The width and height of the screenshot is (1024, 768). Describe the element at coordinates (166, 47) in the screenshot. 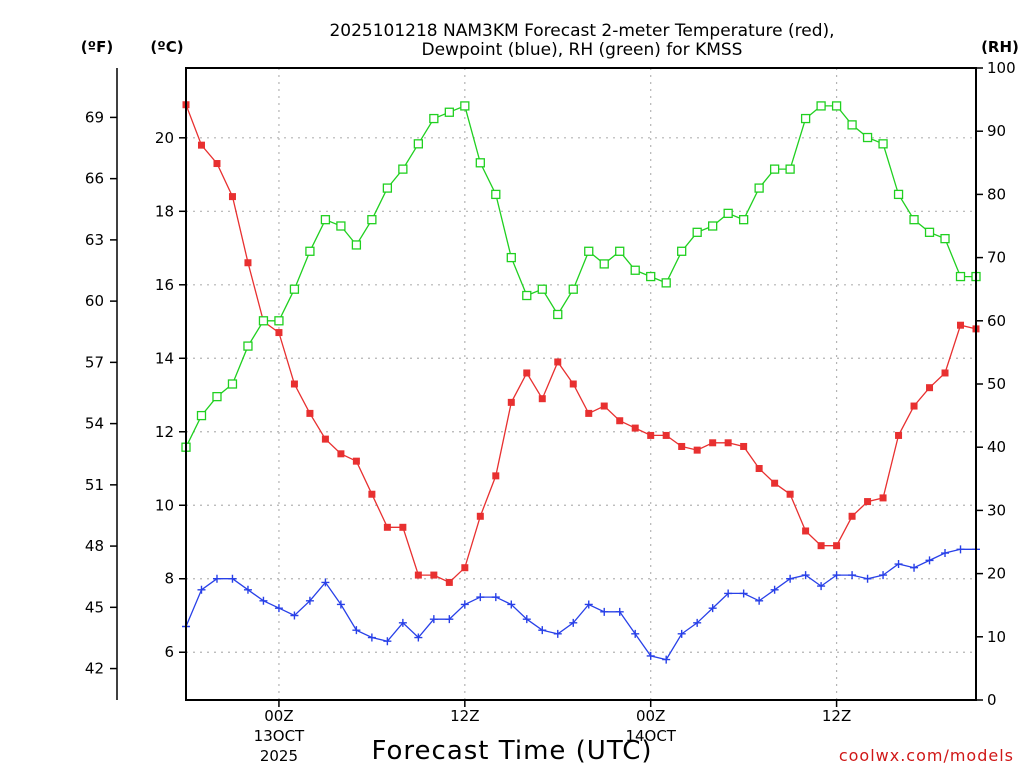

I see `celsius-unit-label: (ºC)` at that location.